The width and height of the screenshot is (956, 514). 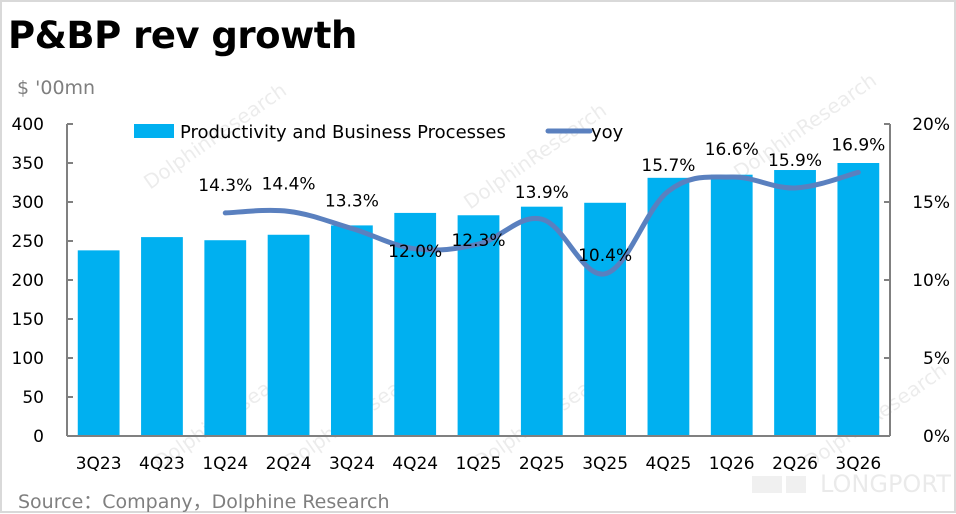 What do you see at coordinates (182, 35) in the screenshot?
I see `chart-title: P&BP rev growth` at bounding box center [182, 35].